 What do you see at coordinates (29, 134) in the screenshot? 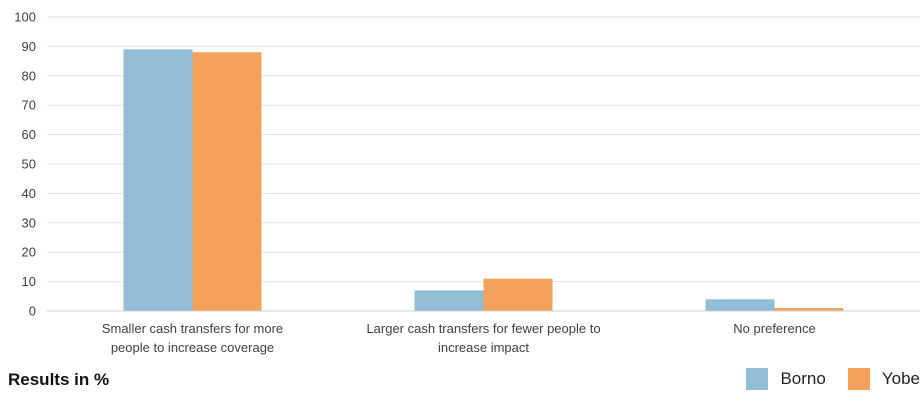
I see `y-tick-label-60: 60` at bounding box center [29, 134].